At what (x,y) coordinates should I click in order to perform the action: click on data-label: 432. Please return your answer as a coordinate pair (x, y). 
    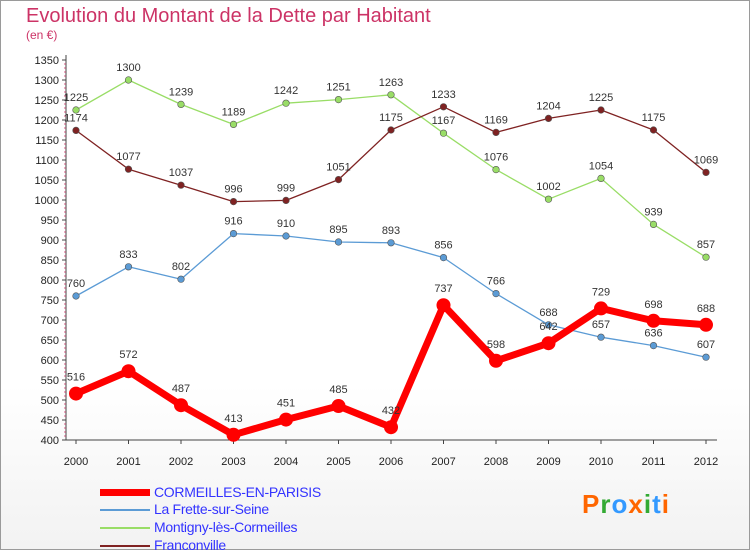
    Looking at the image, I should click on (391, 411).